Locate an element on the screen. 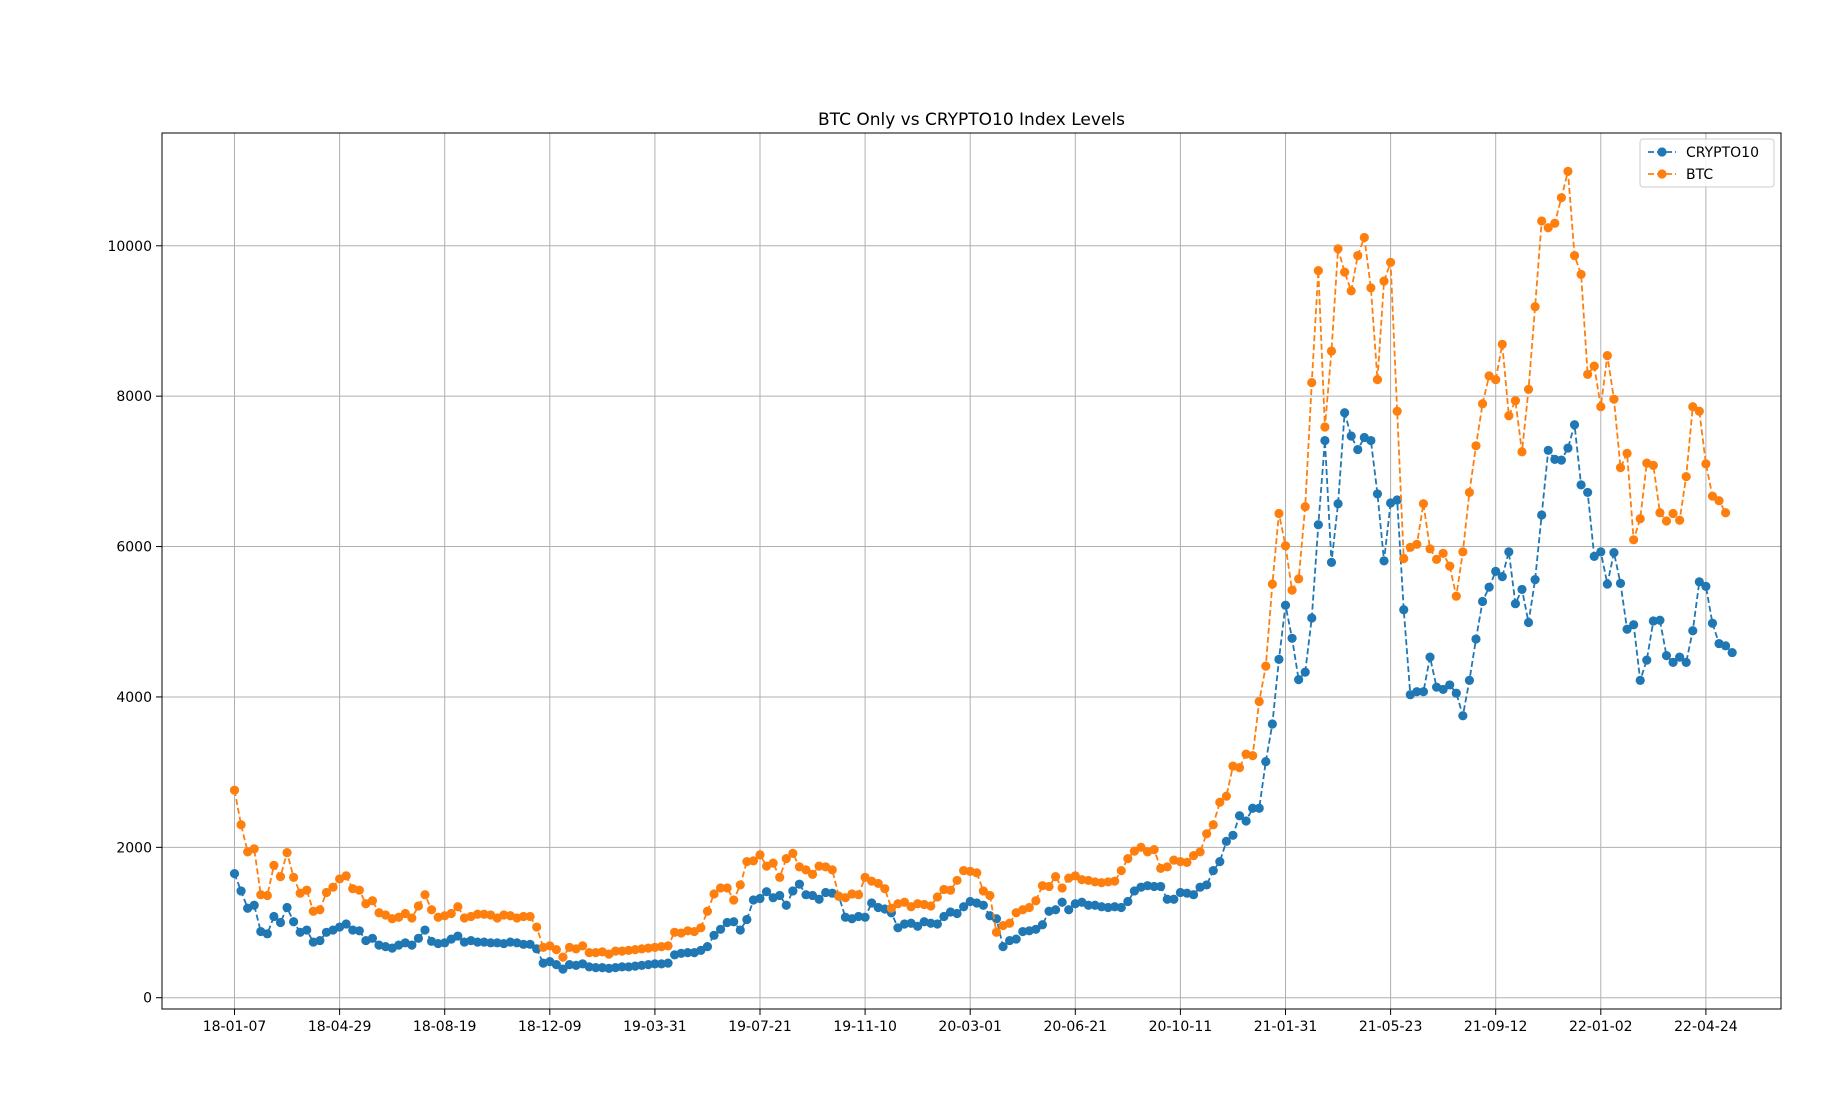  x-tick-label: 20-10-11 is located at coordinates (1181, 1027).